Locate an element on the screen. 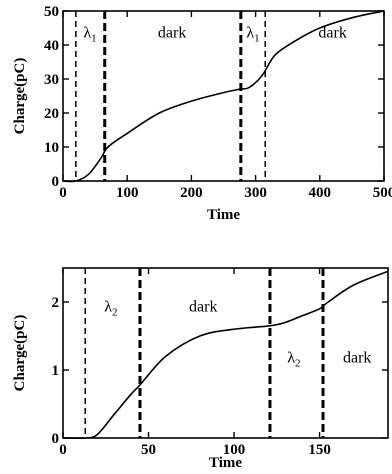 Image resolution: width=392 pixels, height=474 pixels. y-tick-label: 40 is located at coordinates (51, 46).